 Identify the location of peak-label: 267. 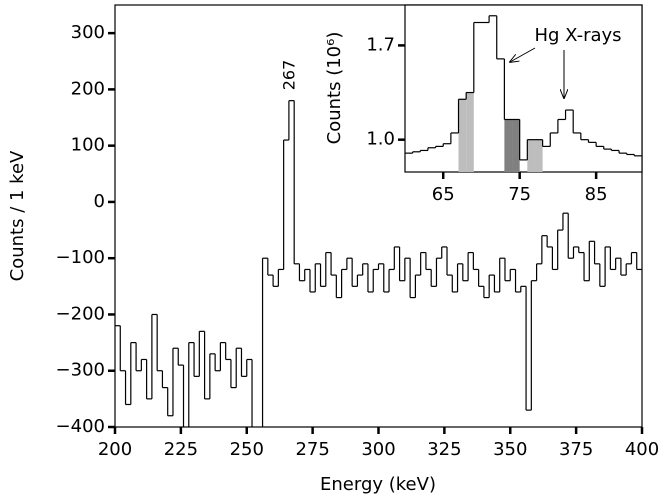
(289, 75).